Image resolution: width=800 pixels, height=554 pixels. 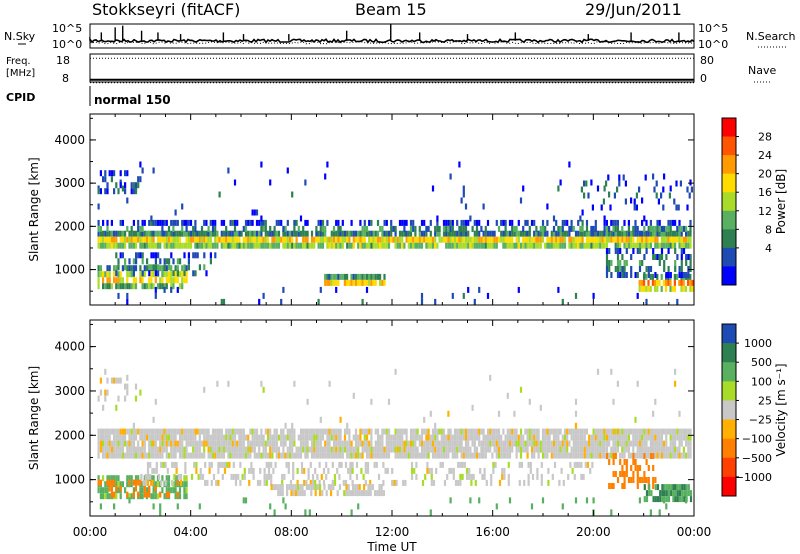 I want to click on colorbar-segment, so click(x=729, y=334).